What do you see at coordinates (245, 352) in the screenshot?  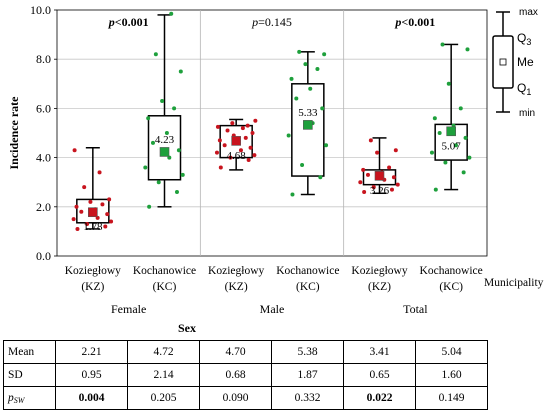 I see `stats-row: Mean 2.21 4.72 4.70 5.38 3.41 5.04` at bounding box center [245, 352].